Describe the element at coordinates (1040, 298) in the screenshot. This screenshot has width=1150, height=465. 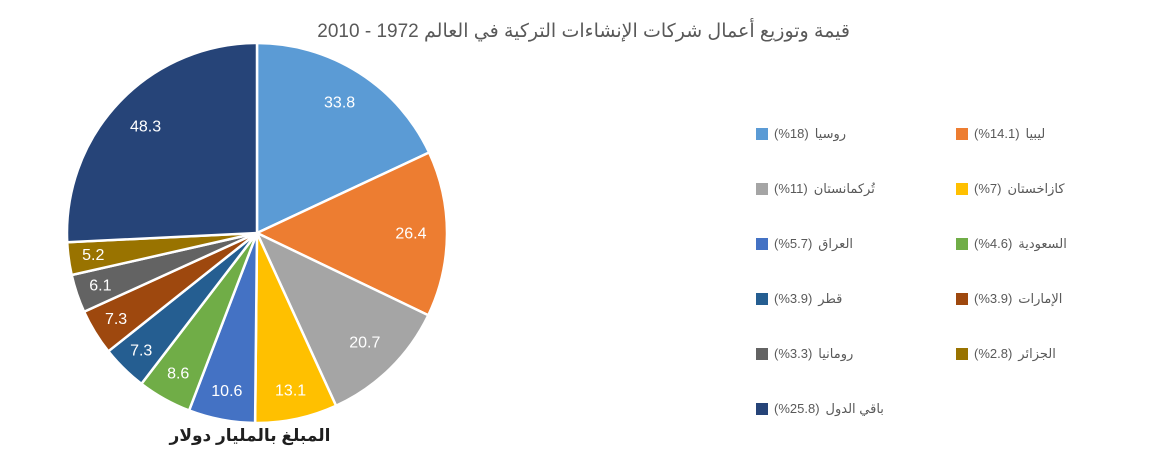
I see `legend-label: الإمارات` at that location.